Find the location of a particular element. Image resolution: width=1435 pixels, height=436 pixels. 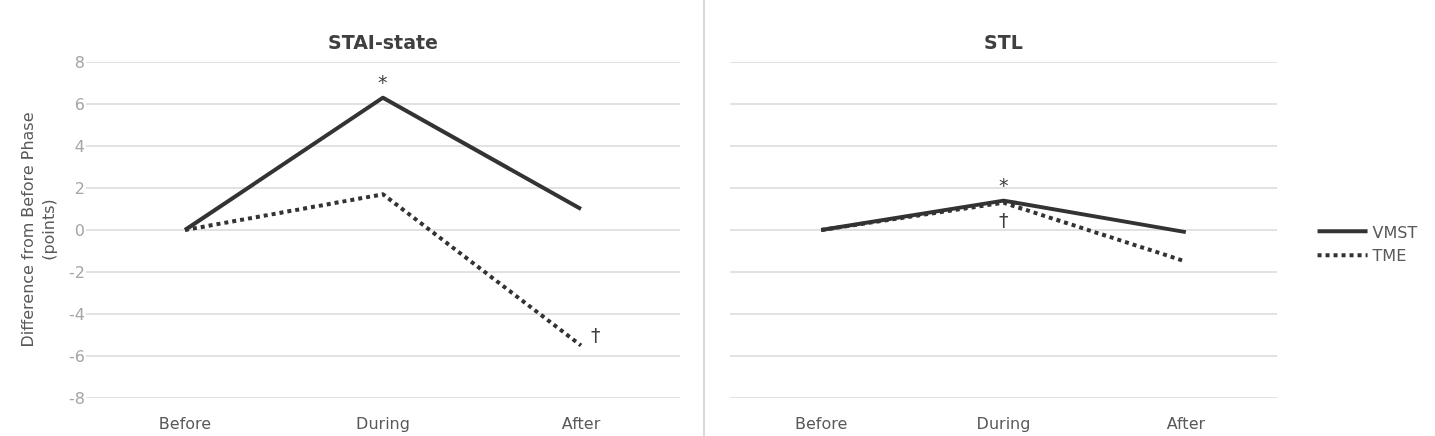

chart-title: STAI-state is located at coordinates (383, 41).